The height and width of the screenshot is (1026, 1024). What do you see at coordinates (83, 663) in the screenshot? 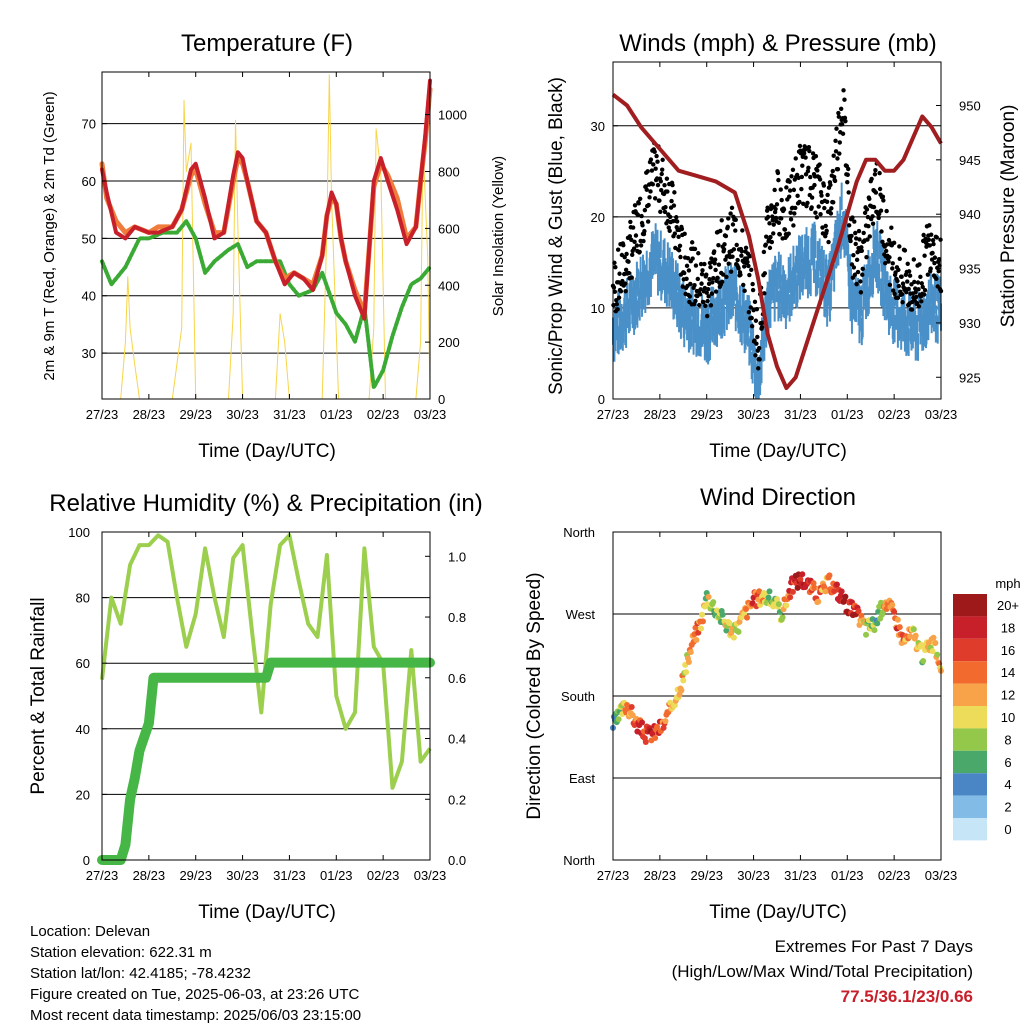
I see `y-tick-label: 60` at bounding box center [83, 663].